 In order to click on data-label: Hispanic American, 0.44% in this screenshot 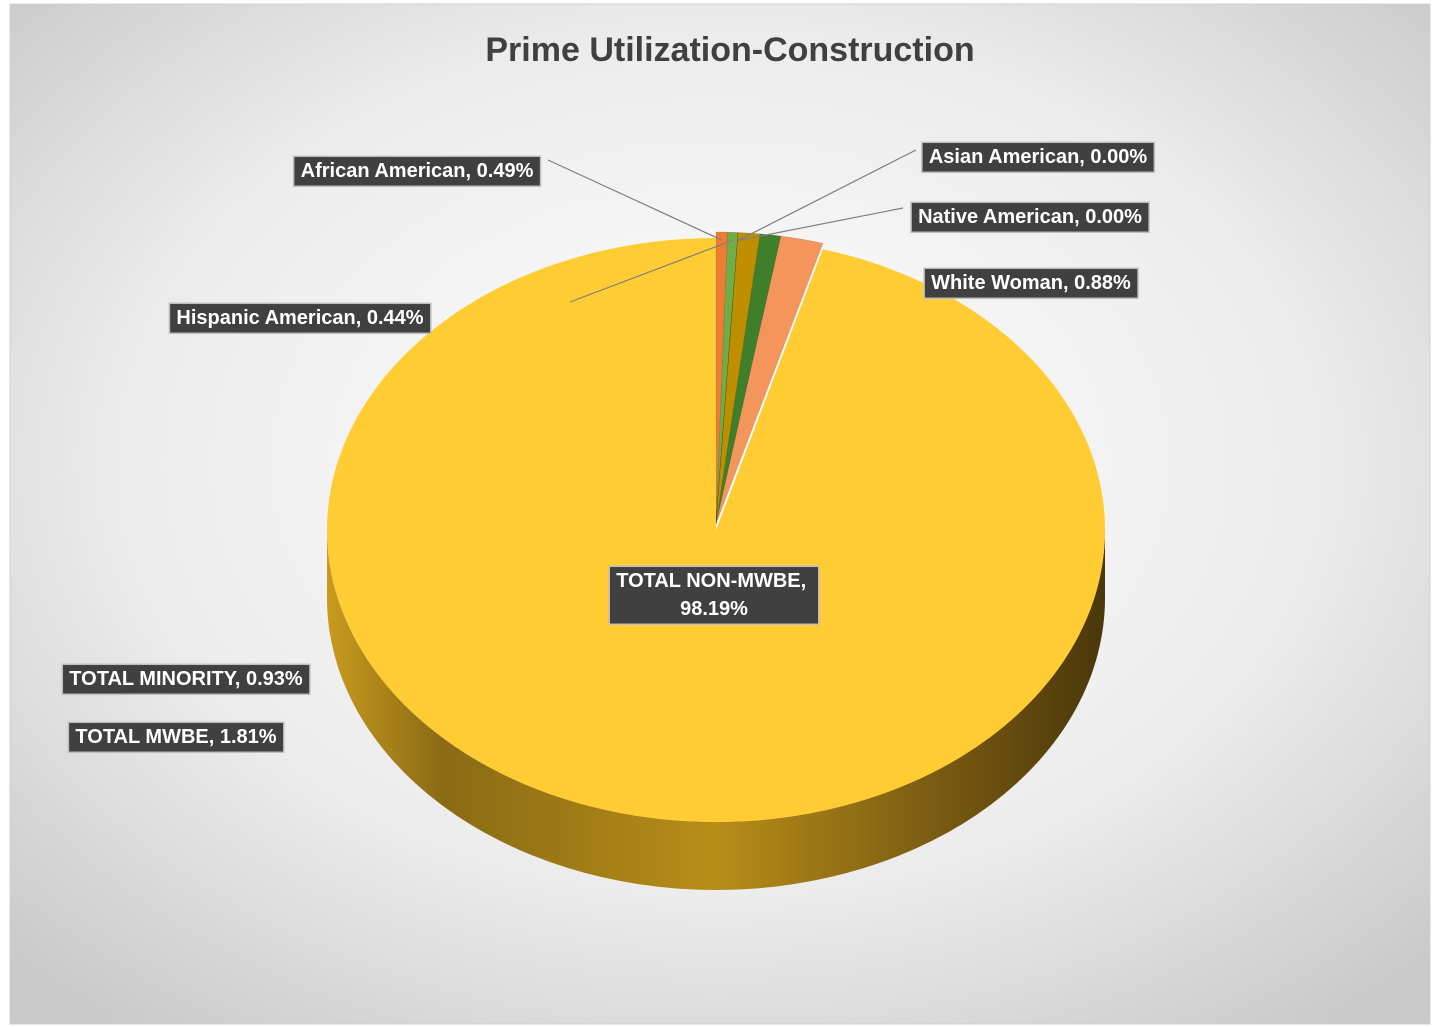, I will do `click(300, 318)`.